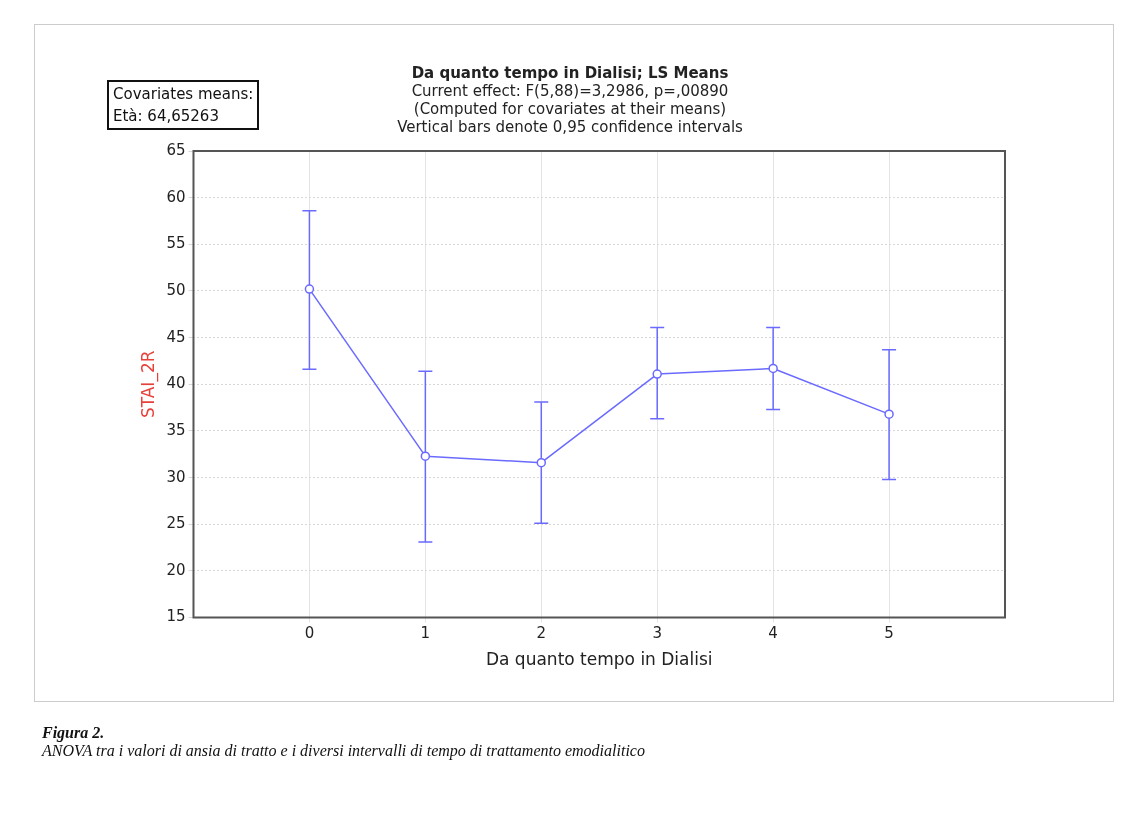  Describe the element at coordinates (176, 429) in the screenshot. I see `y-tick-label: 35` at that location.